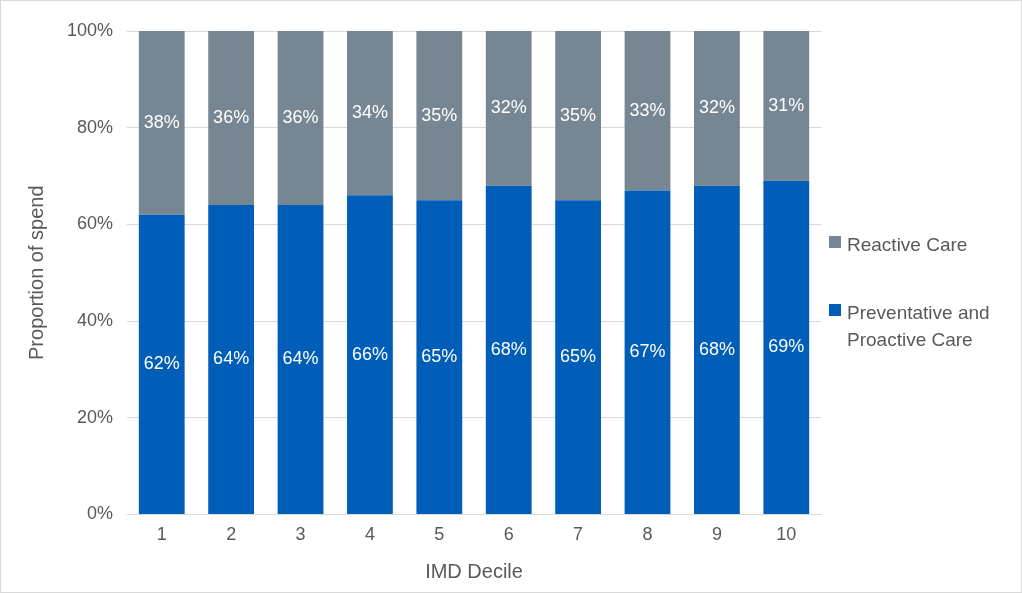 This screenshot has width=1022, height=593. Describe the element at coordinates (90, 29) in the screenshot. I see `y-tick-label: 100%` at that location.